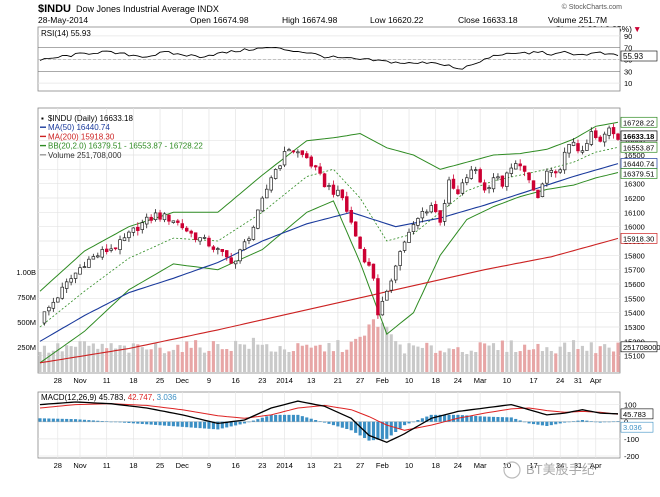 This screenshot has width=660, height=497. I want to click on price-x-tick: 10, so click(409, 380).